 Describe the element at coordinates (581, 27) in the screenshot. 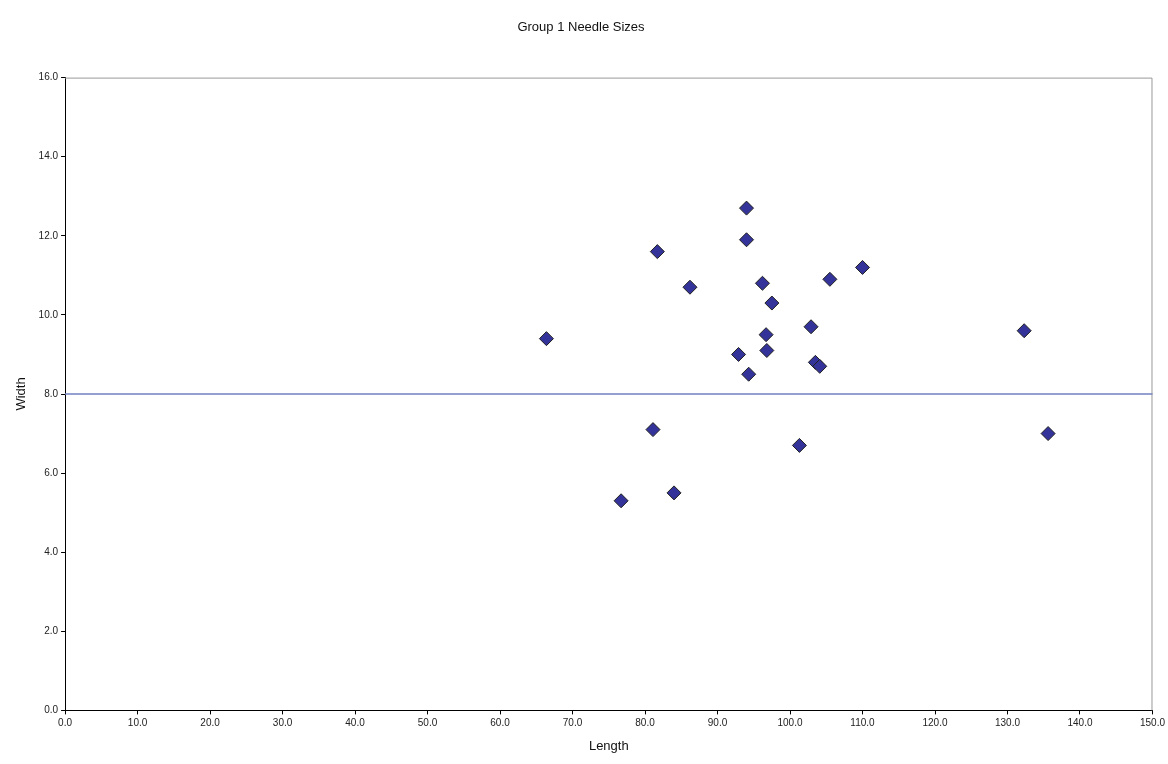

I see `chart-title: Group 1 Needle Sizes` at that location.